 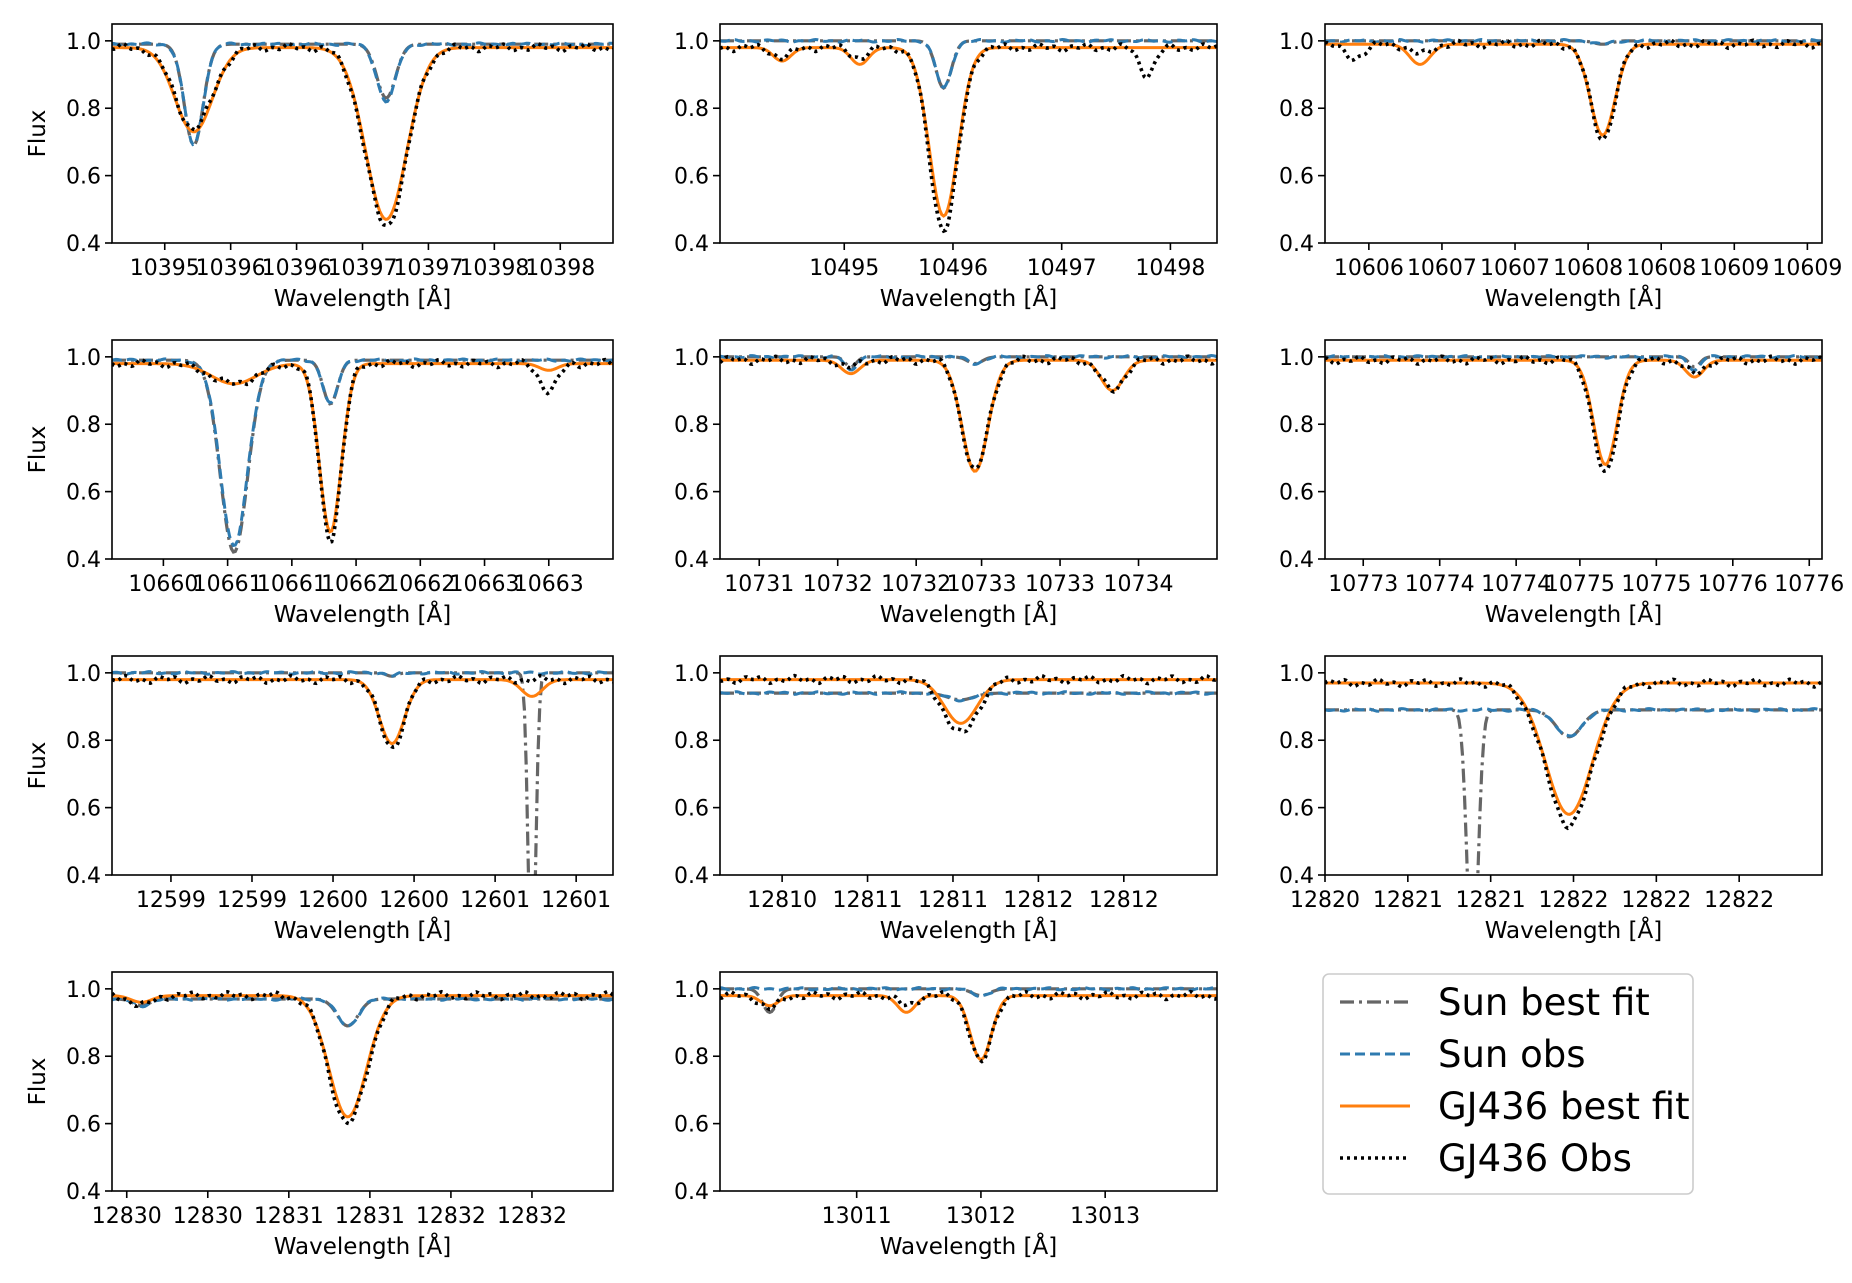 I want to click on x-tick-label: 10660, so click(x=163, y=584).